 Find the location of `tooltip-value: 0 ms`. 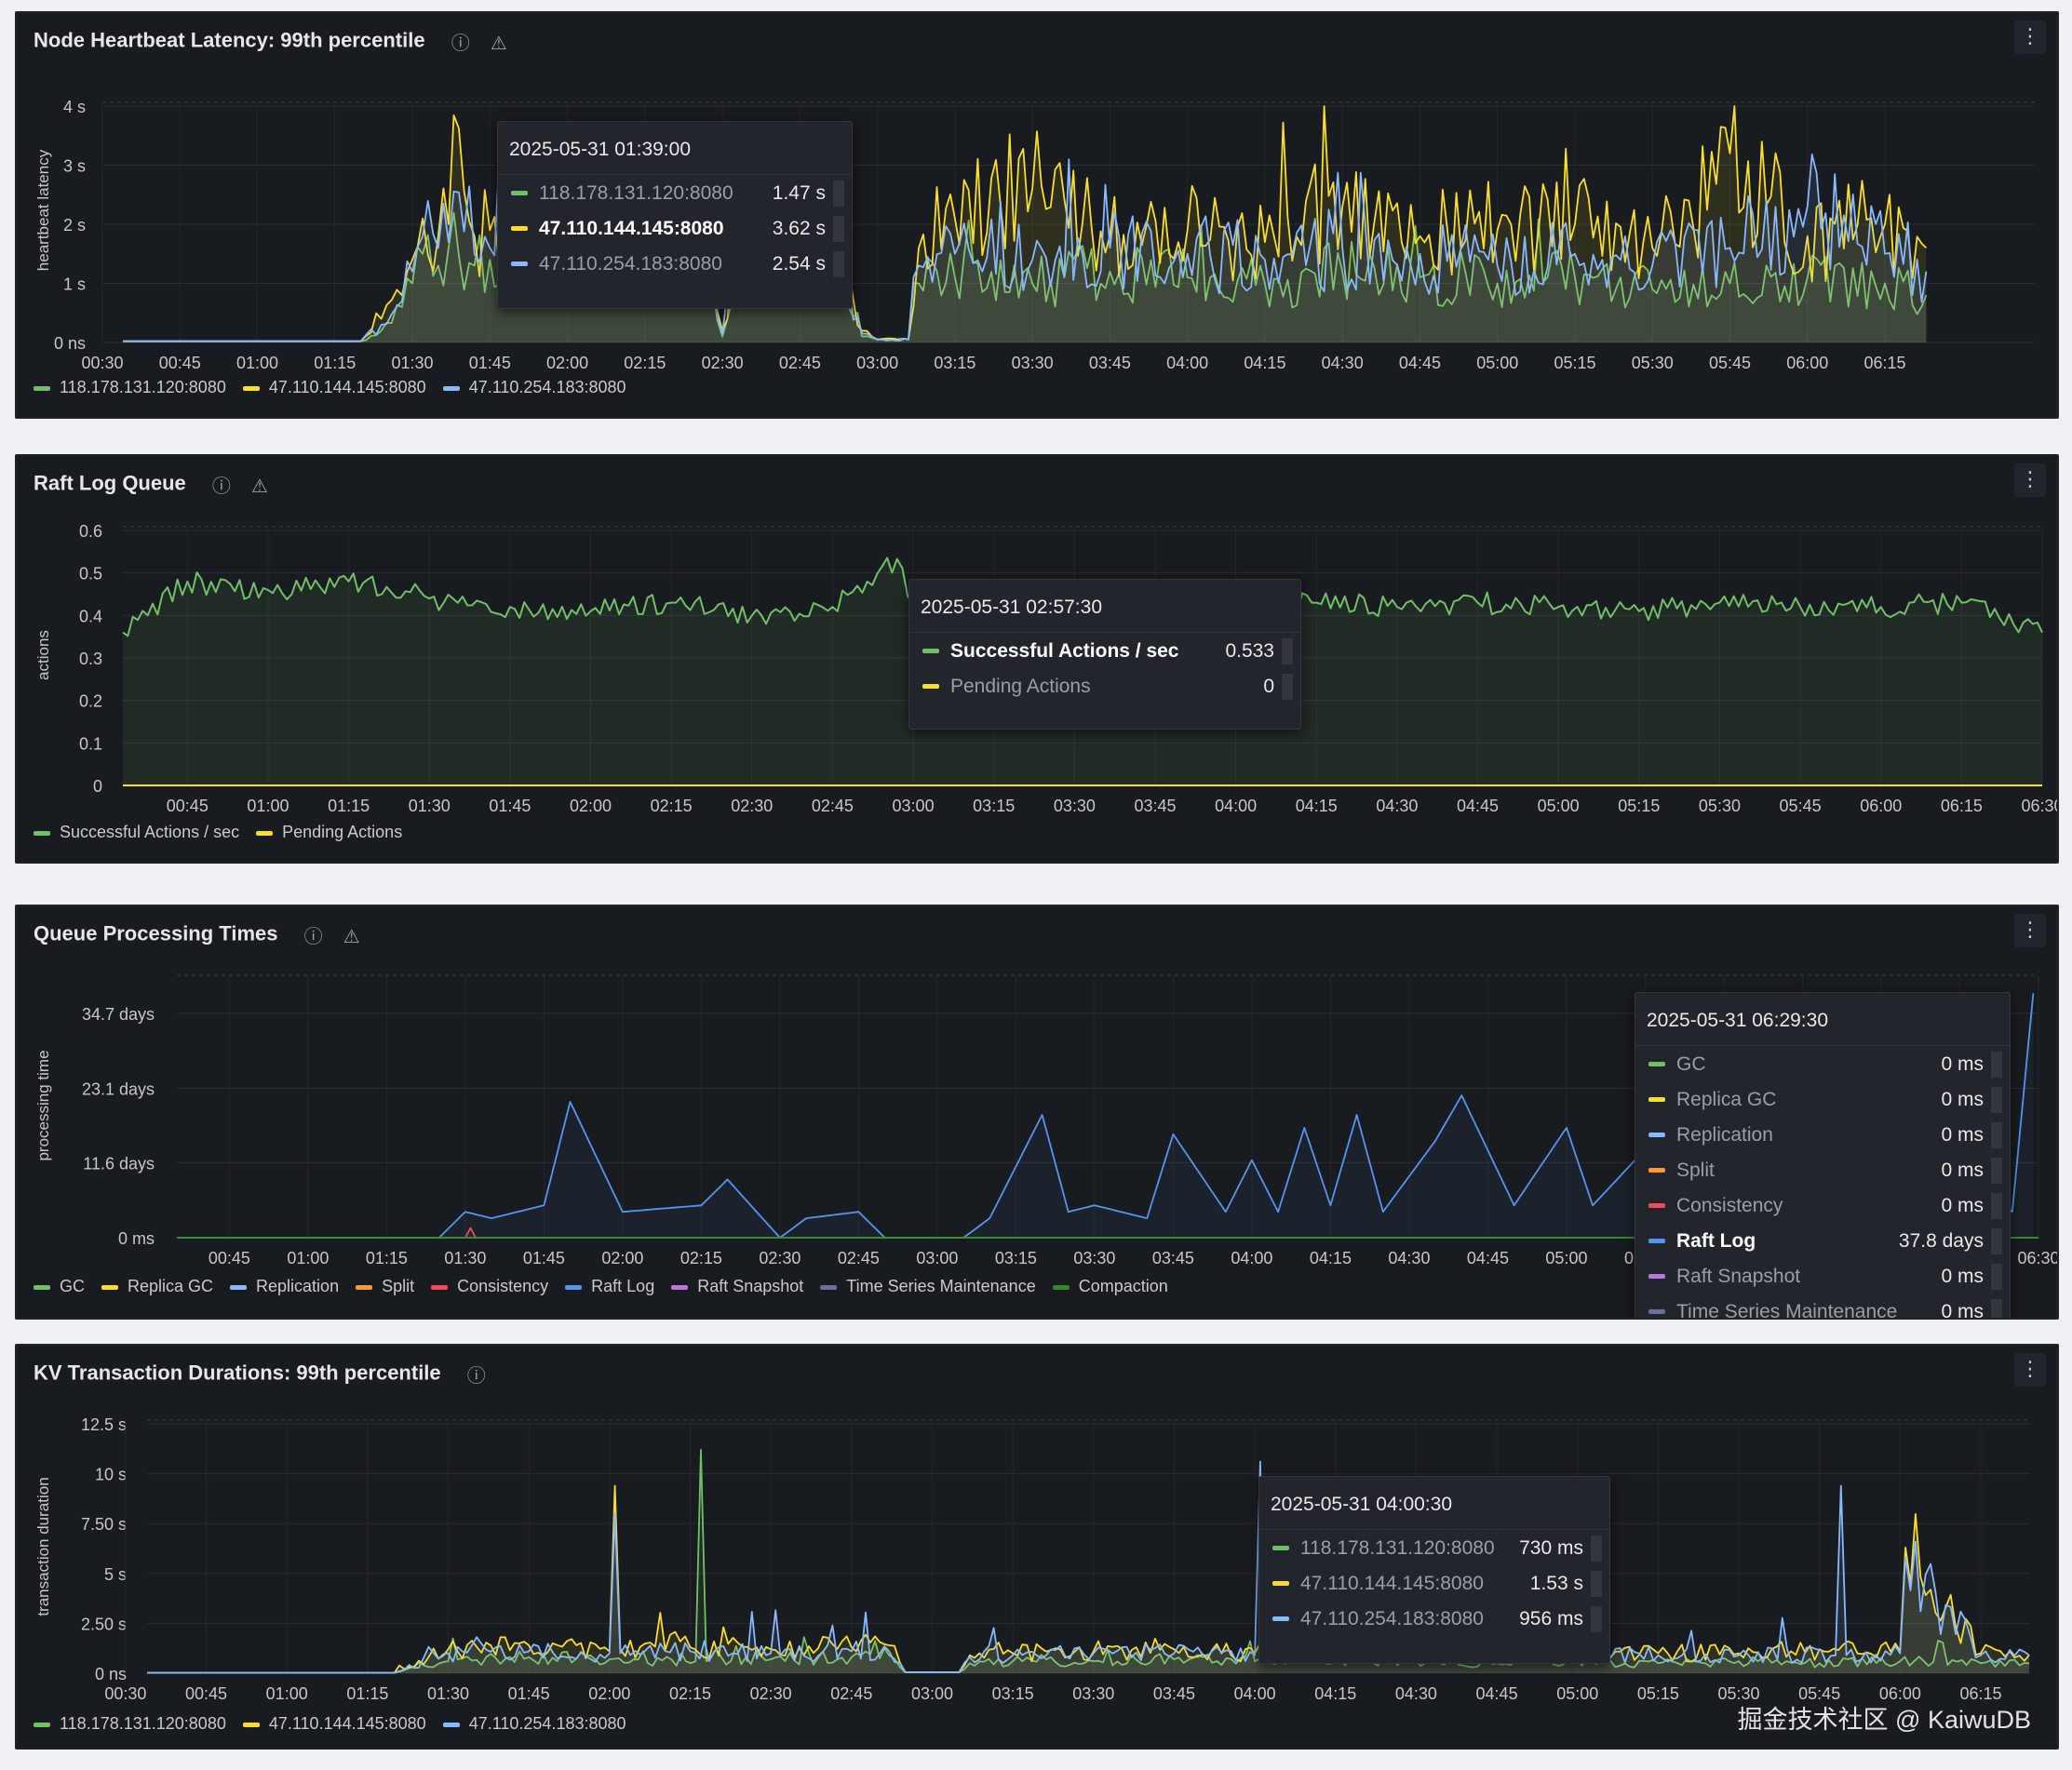

tooltip-value: 0 ms is located at coordinates (1963, 1099).